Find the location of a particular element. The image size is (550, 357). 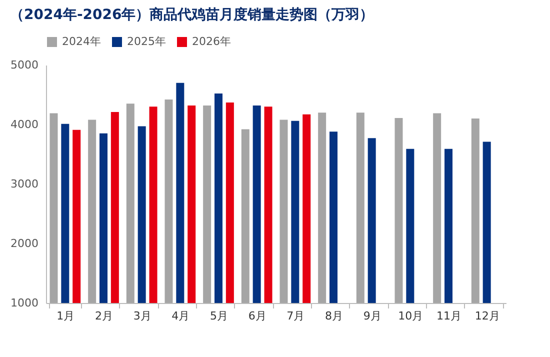

legend-label: 2026年 is located at coordinates (211, 41).